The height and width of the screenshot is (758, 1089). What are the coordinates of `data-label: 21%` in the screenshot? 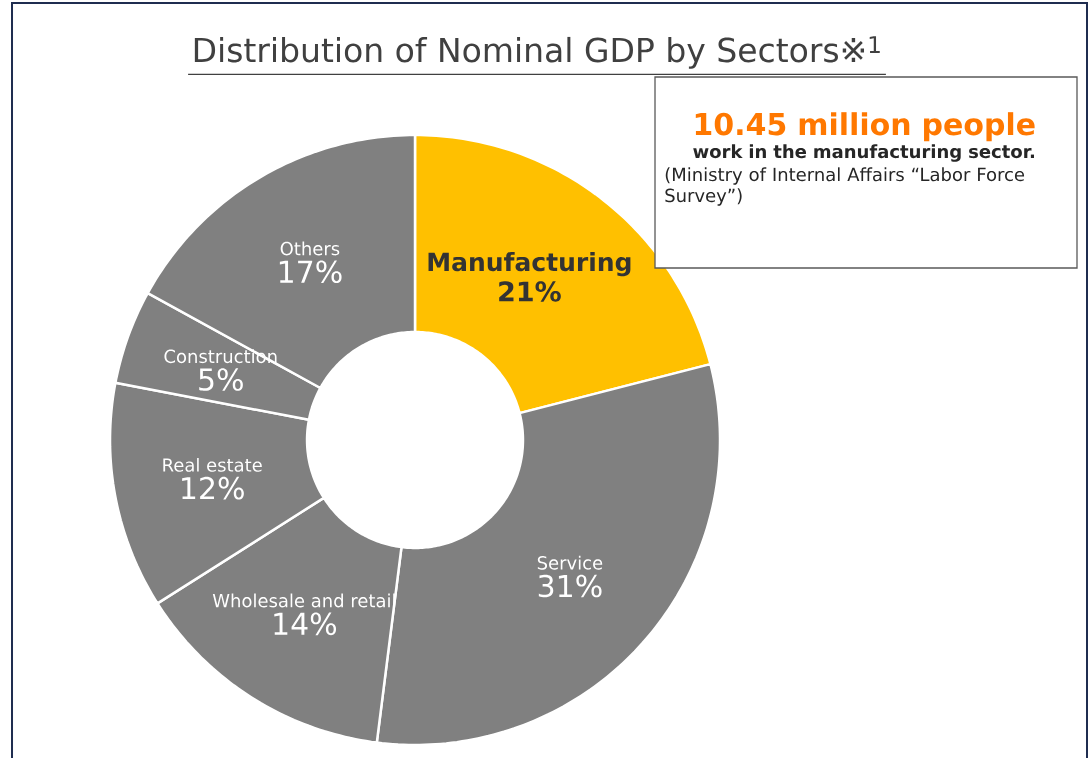 It's located at (530, 291).